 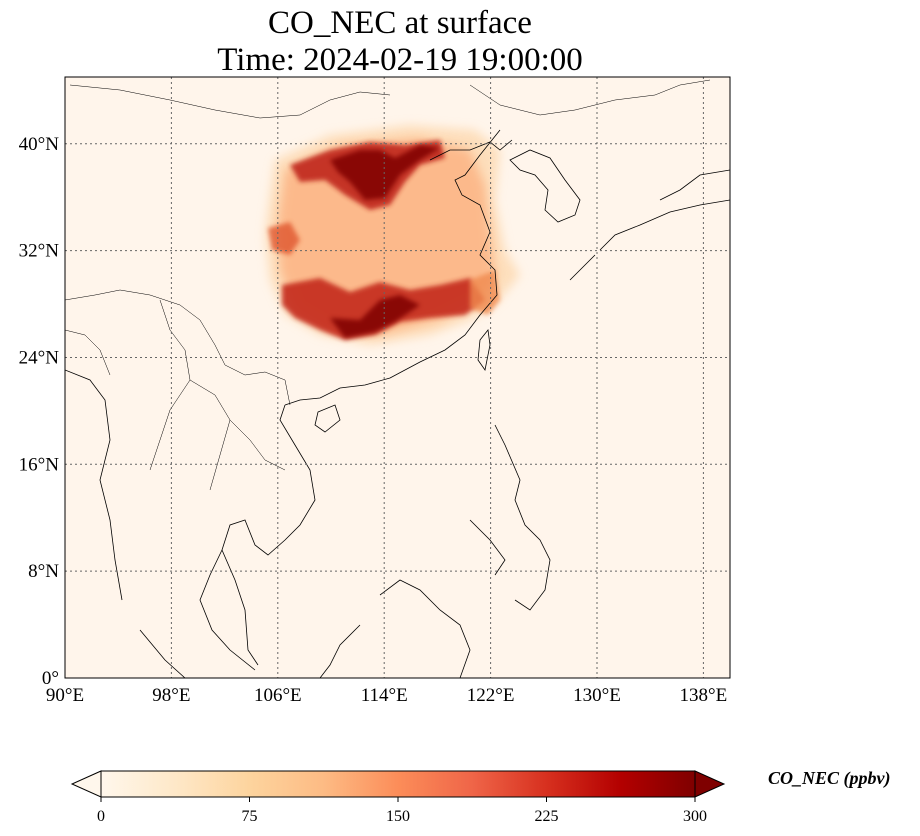 What do you see at coordinates (491, 695) in the screenshot?
I see `lon-tick-label: 122°E` at bounding box center [491, 695].